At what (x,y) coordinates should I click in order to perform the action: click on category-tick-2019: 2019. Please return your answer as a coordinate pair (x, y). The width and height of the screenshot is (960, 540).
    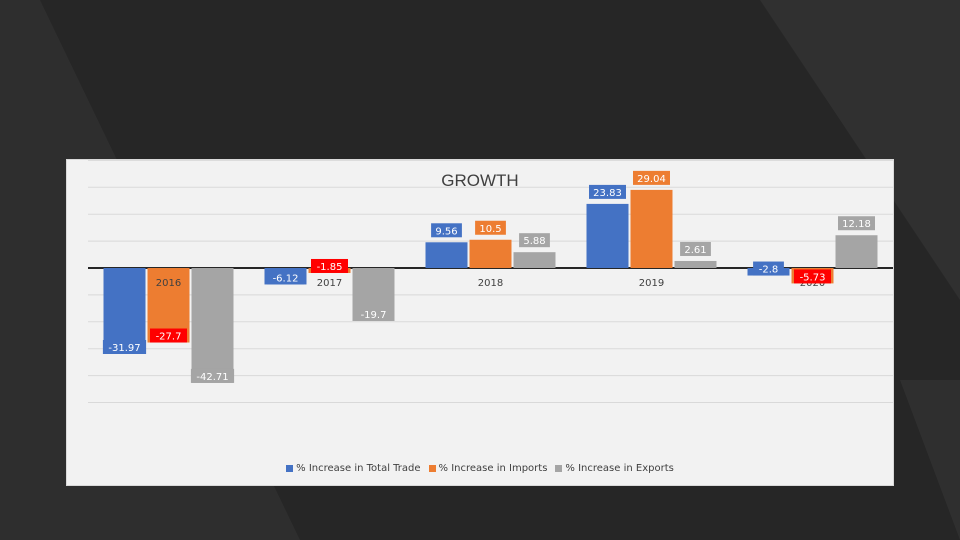
    Looking at the image, I should click on (651, 283).